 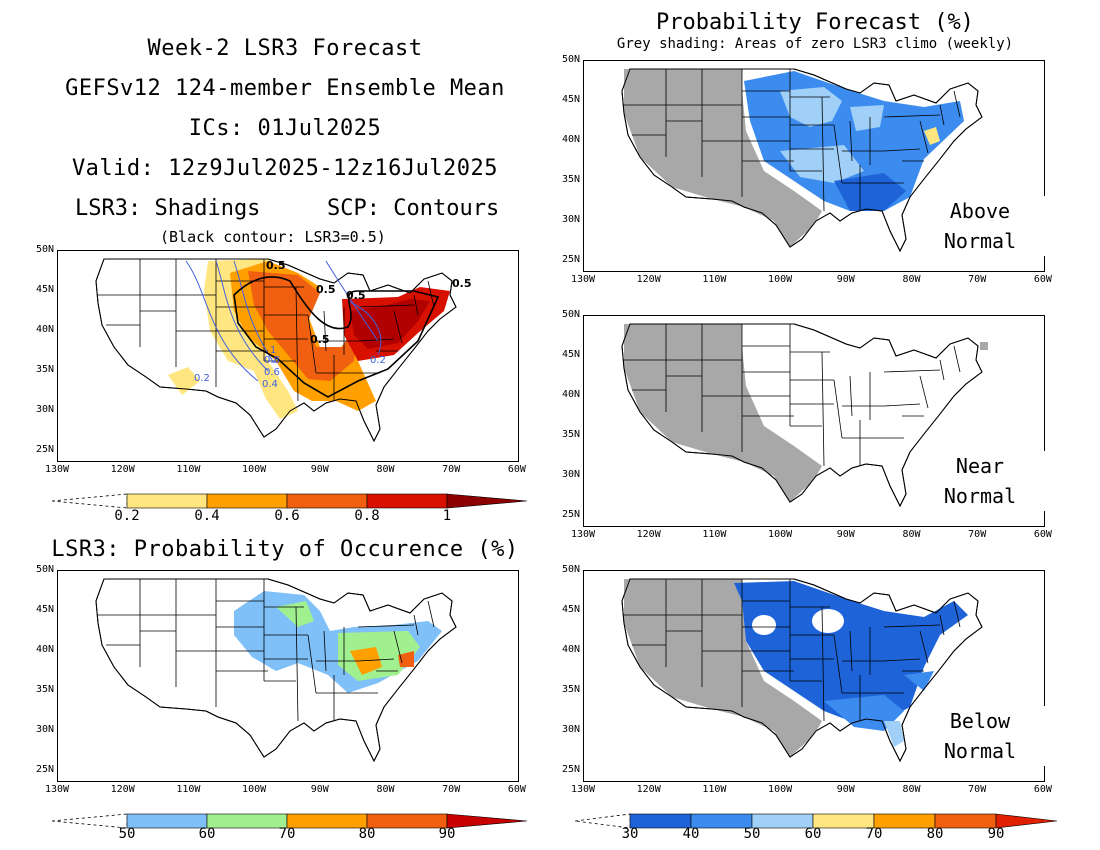 I want to click on contour-label-05b: 0.5, so click(x=326, y=289).